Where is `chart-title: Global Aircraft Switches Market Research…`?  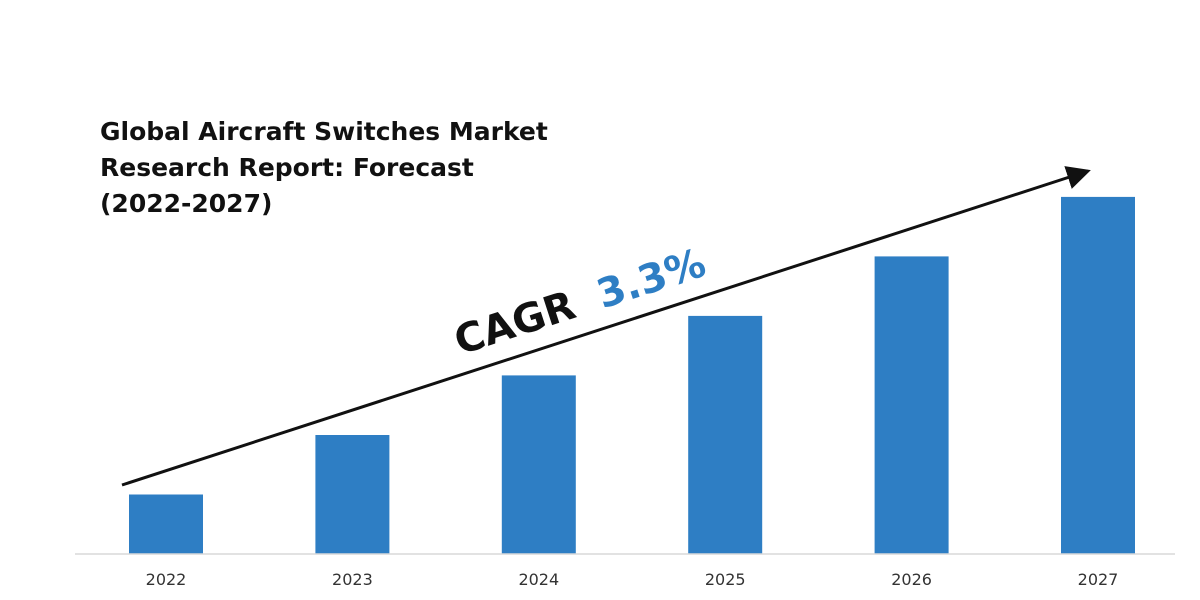 chart-title: Global Aircraft Switches Market Research… is located at coordinates (324, 167).